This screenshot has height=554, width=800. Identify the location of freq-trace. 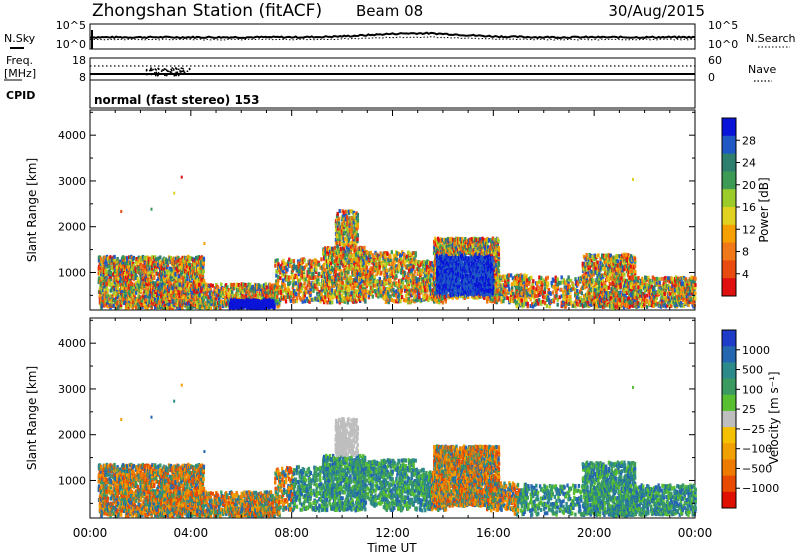
(392, 71).